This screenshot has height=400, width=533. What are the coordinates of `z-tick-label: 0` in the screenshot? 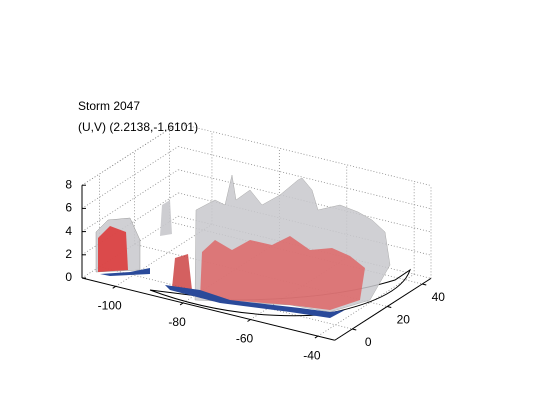 It's located at (68, 277).